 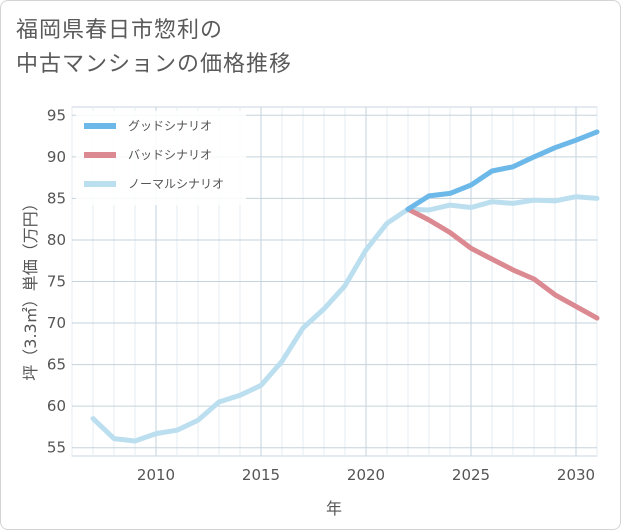 I want to click on y-tick-label: 55, so click(x=56, y=448).